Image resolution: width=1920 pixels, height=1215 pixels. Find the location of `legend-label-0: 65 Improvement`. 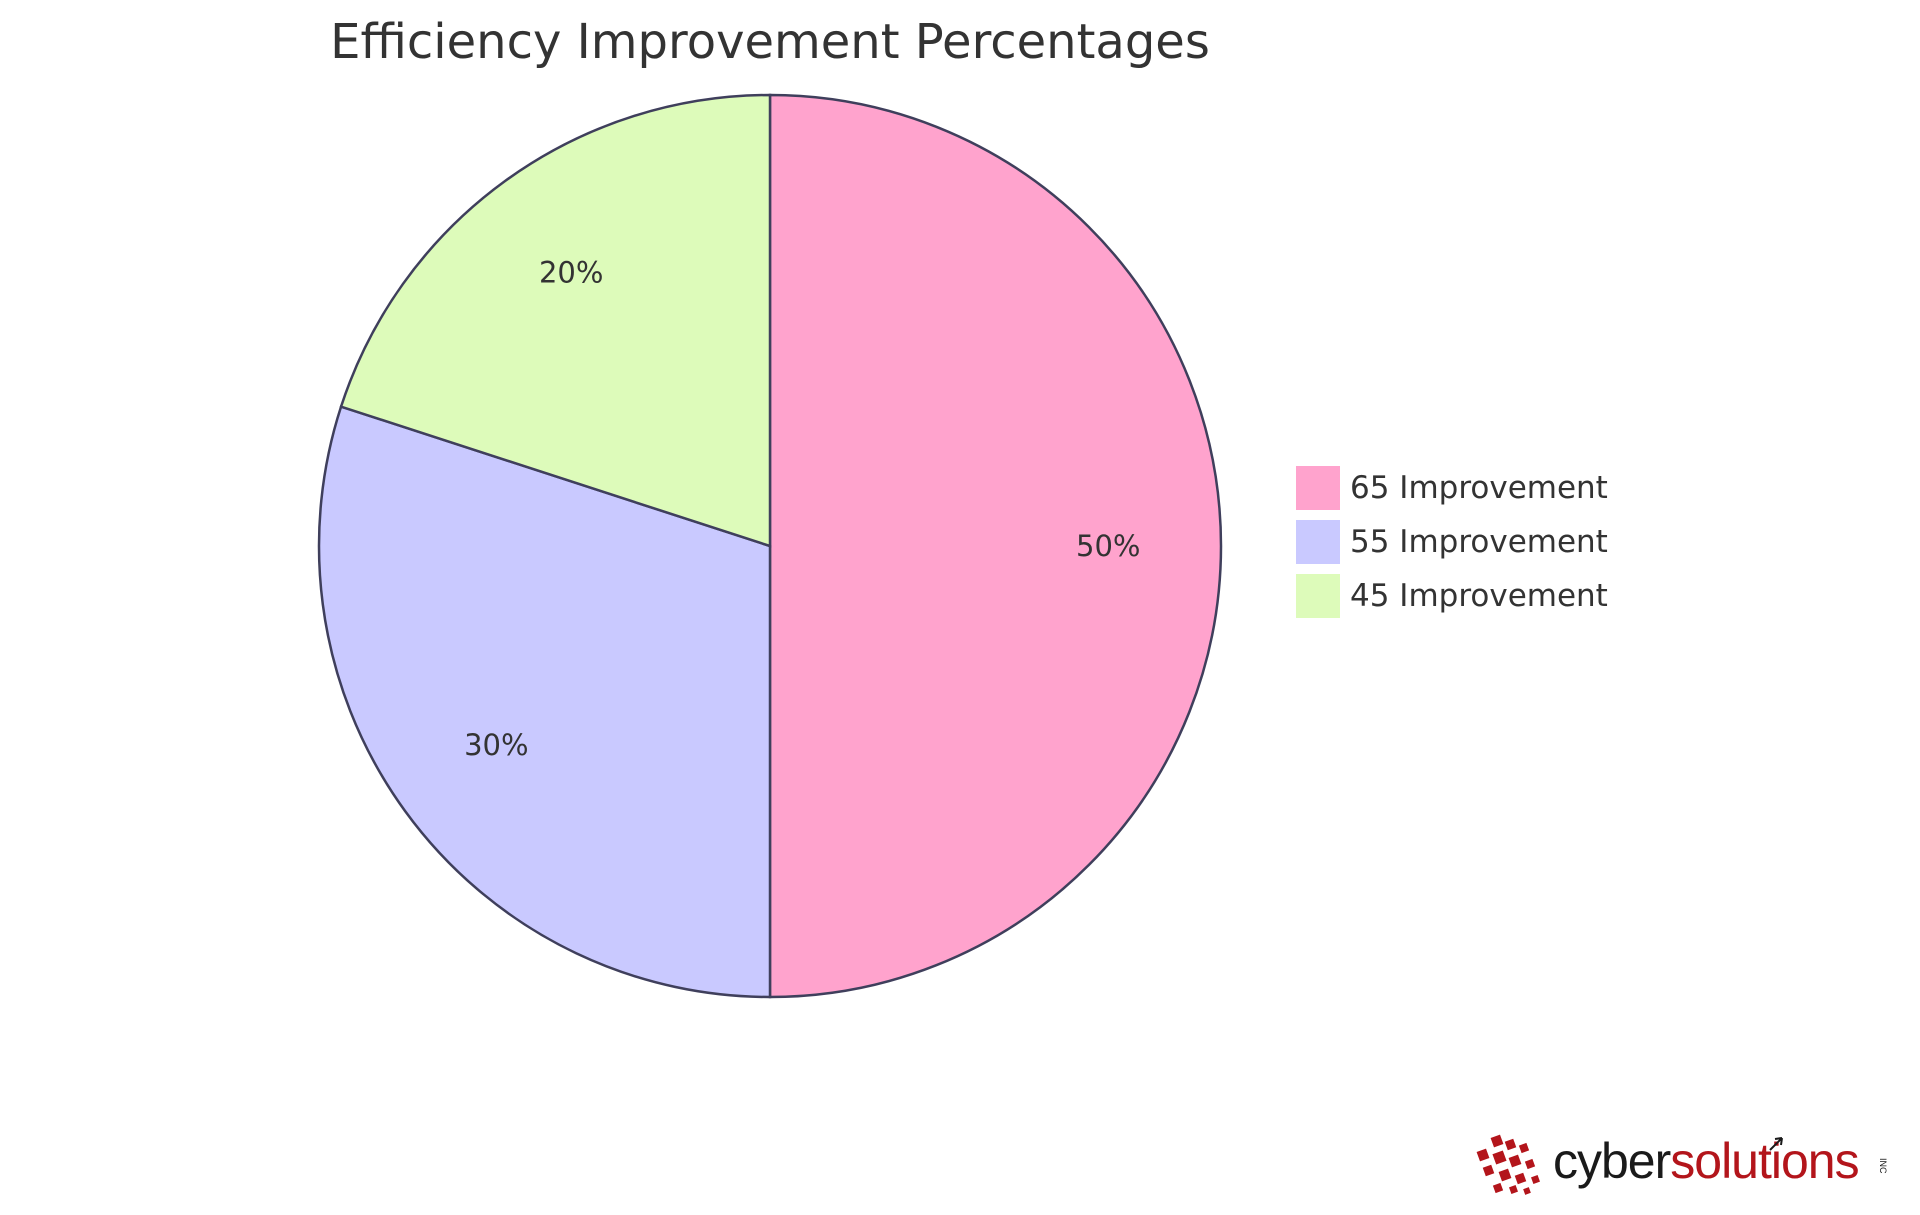

legend-label-0: 65 Improvement is located at coordinates (1479, 488).